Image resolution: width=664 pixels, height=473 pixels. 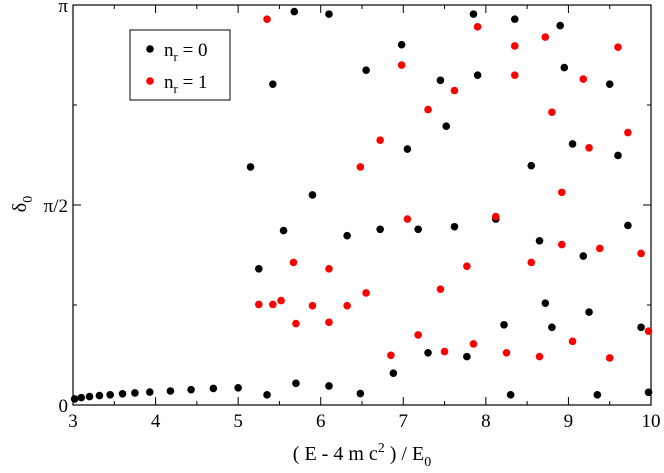 What do you see at coordinates (156, 421) in the screenshot?
I see `x-tick-label: 4` at bounding box center [156, 421].